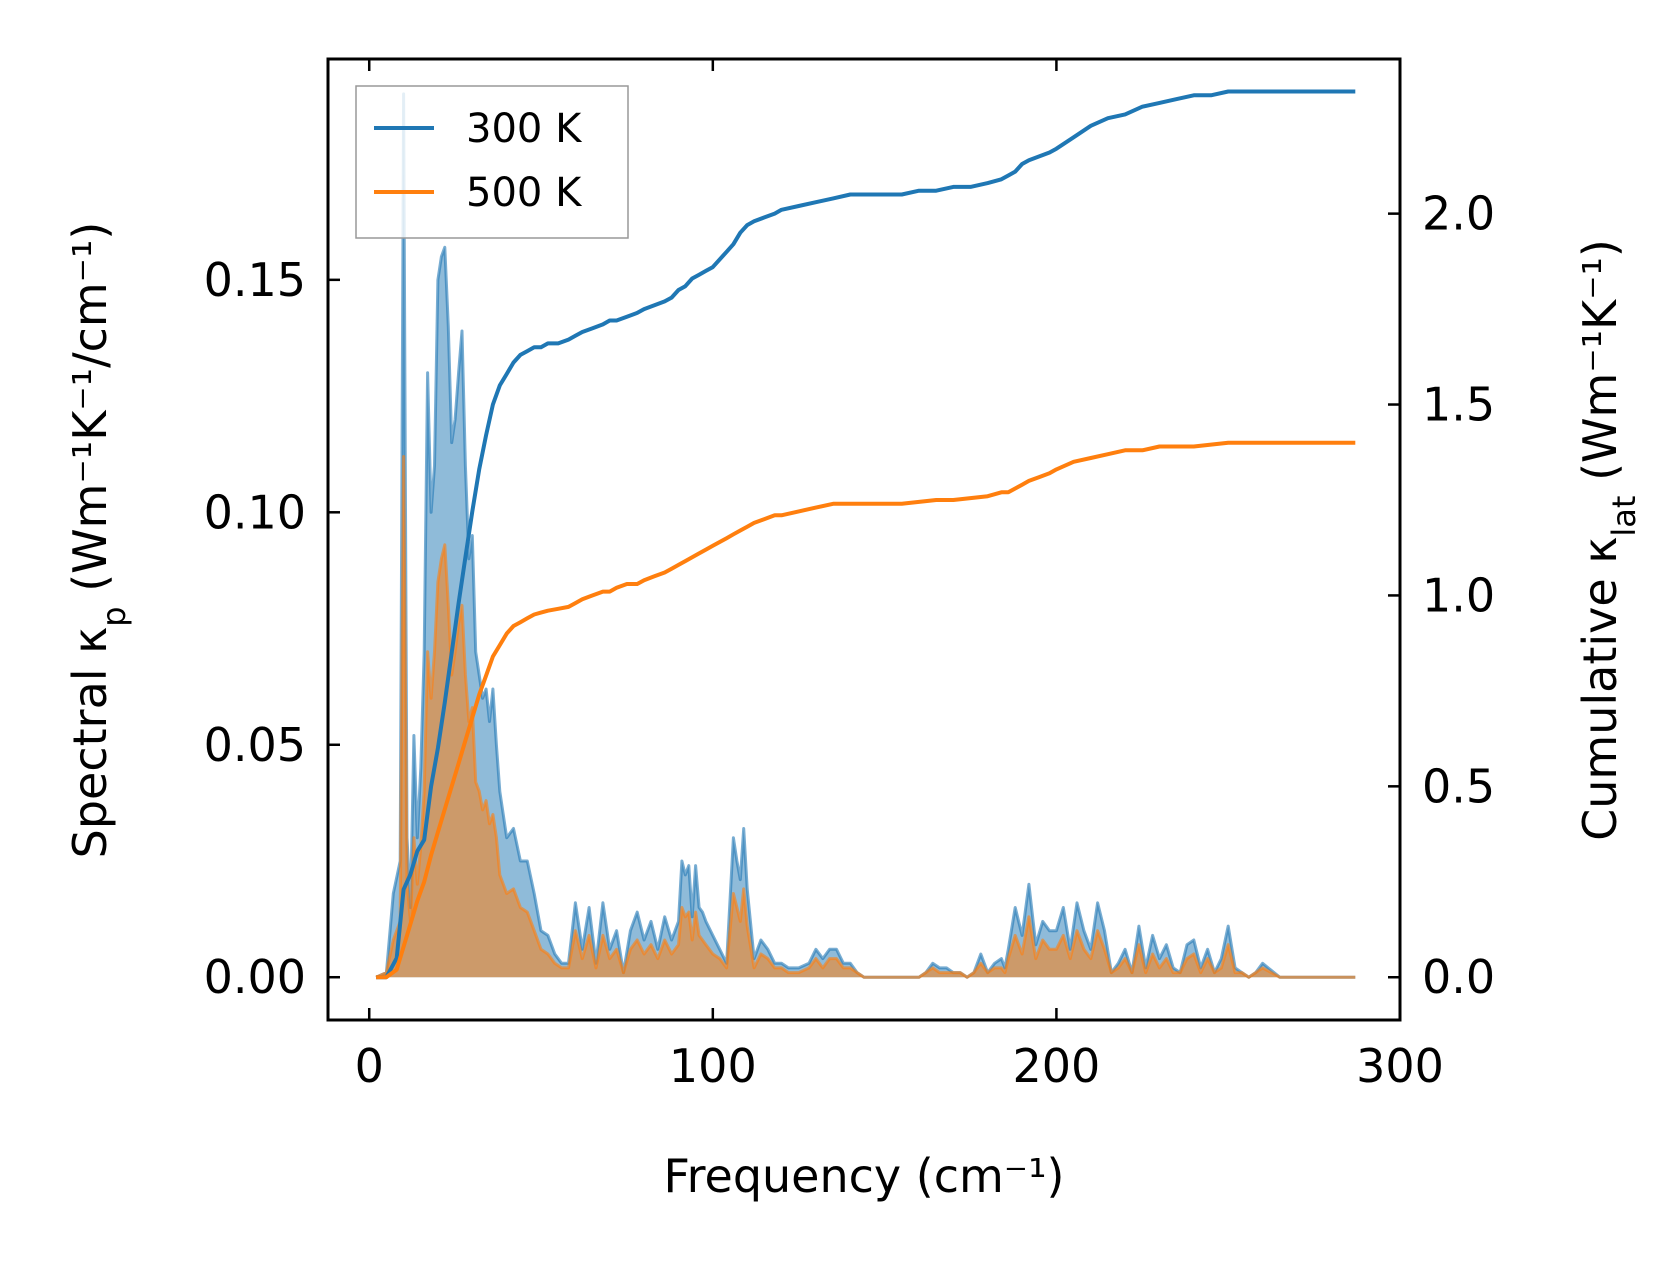 The width and height of the screenshot is (1679, 1264). Describe the element at coordinates (1600, 689) in the screenshot. I see `y-right-label-prefix: Cumulative κ` at that location.